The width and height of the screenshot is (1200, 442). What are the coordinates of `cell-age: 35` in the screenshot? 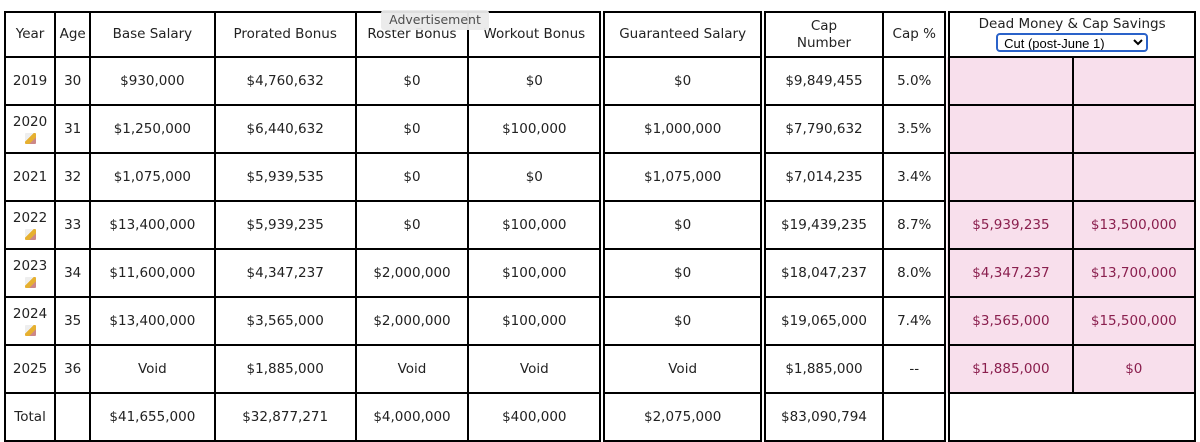 It's located at (73, 321).